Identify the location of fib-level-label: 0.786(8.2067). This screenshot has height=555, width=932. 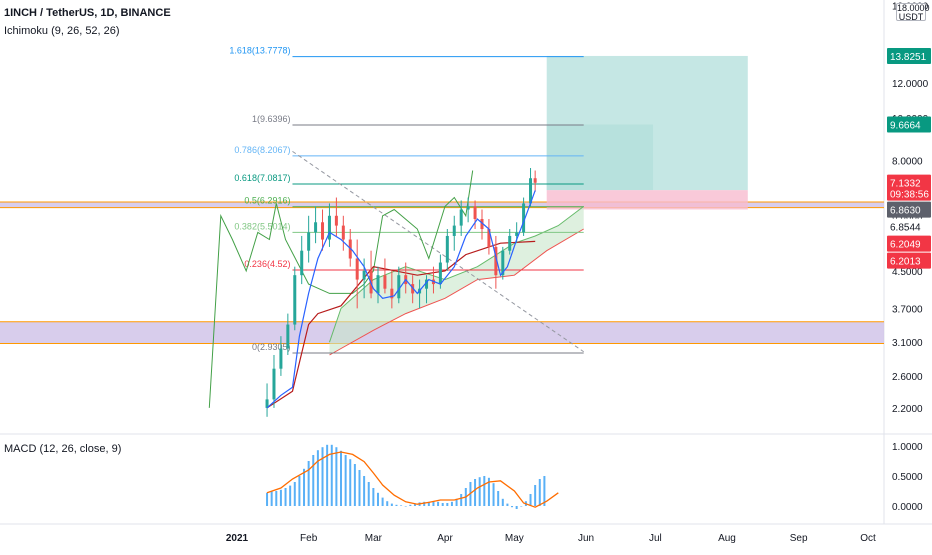
(262, 150).